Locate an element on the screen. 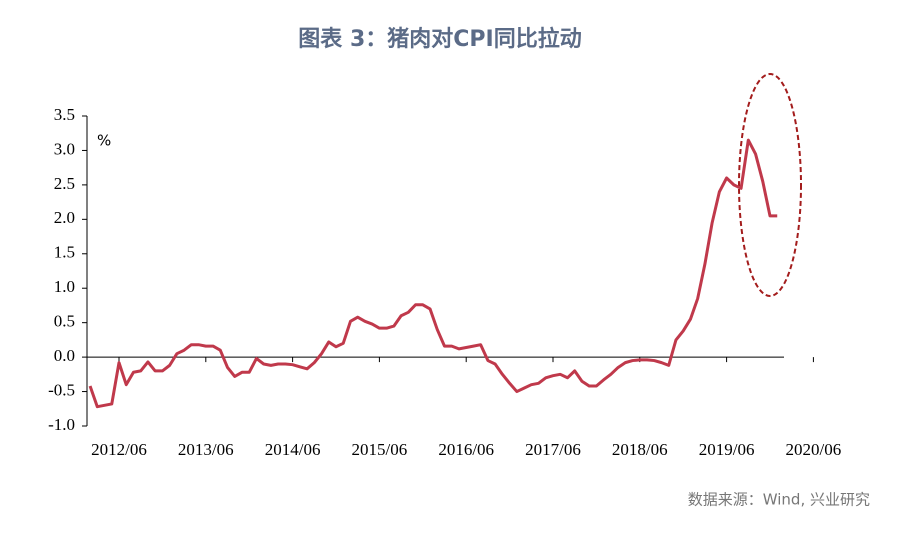 Image resolution: width=900 pixels, height=539 pixels. x-tick-label: 2015/06 is located at coordinates (380, 449).